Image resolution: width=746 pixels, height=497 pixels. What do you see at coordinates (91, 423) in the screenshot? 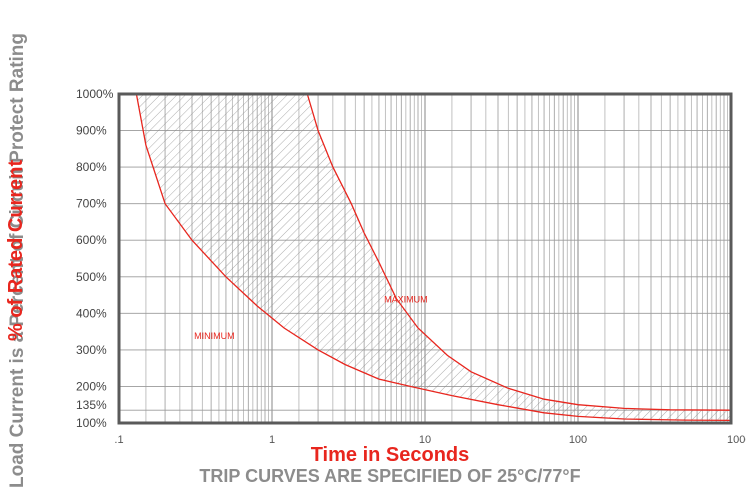
I see `y-tick-label: 100%` at bounding box center [91, 423].